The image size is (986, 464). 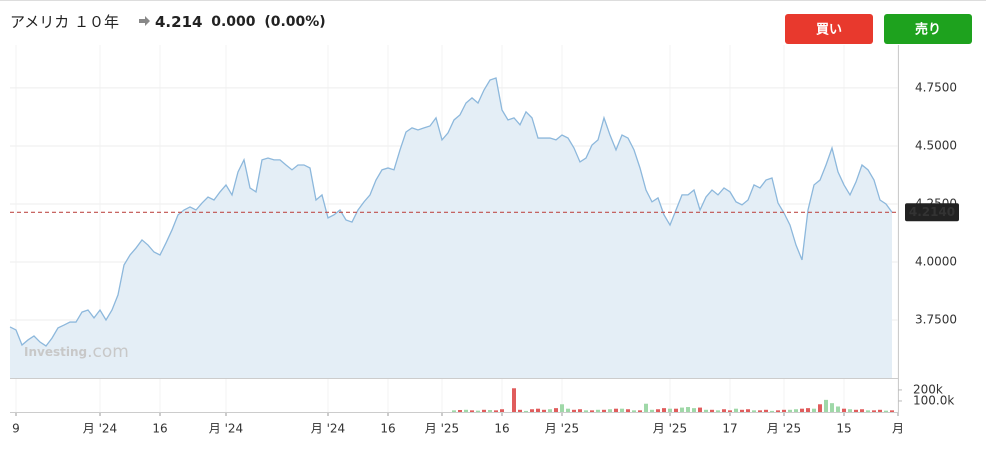 I want to click on watermark: Investing.com, so click(x=76, y=352).